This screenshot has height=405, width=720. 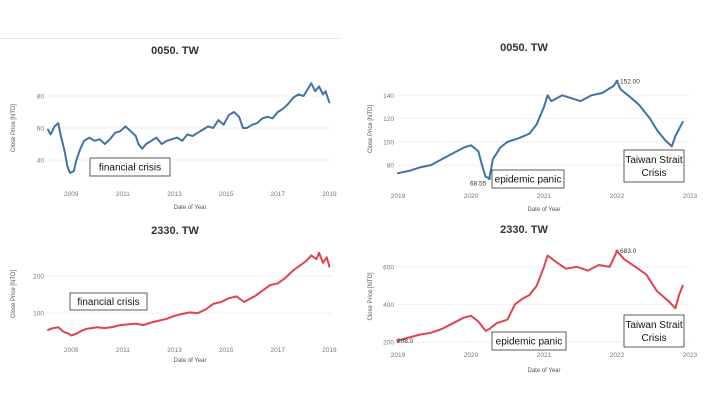 What do you see at coordinates (628, 251) in the screenshot?
I see `value-label: 683.0` at bounding box center [628, 251].